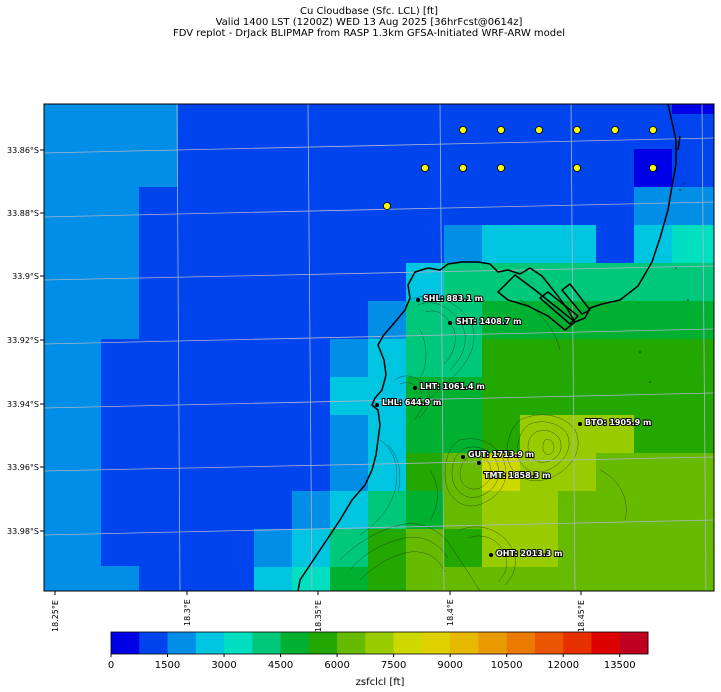 This screenshot has height=692, width=721. I want to click on lon-axis: 18.25°E 18.3°E 18.35°E 18.4°E 18.45°E, so click(318, 611).